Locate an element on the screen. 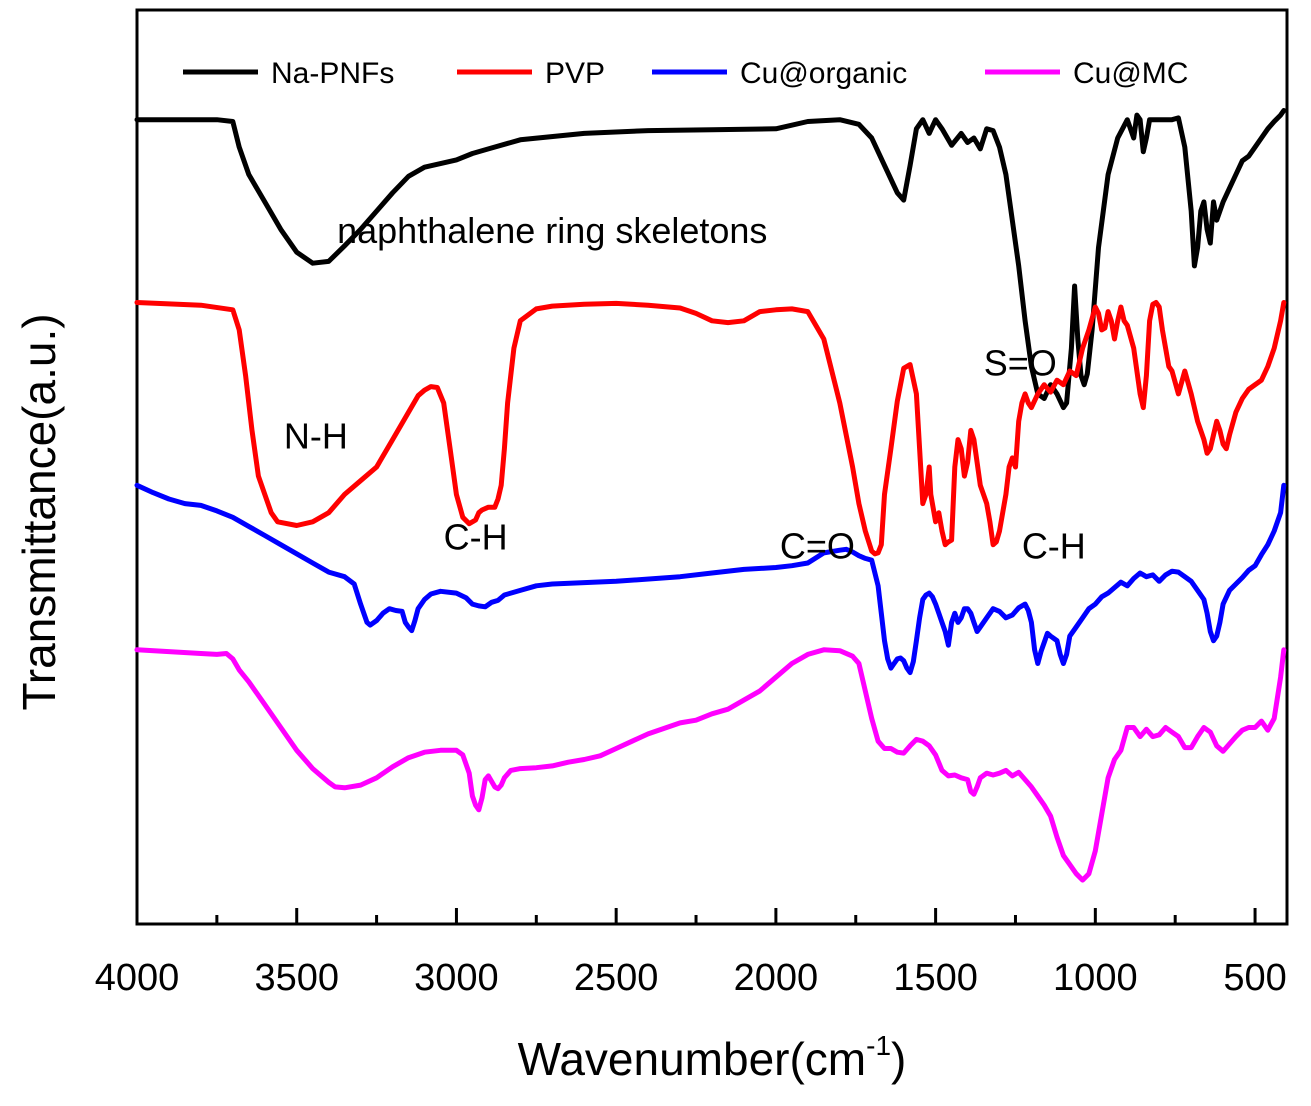 The image size is (1311, 1106). x-axis-label: Wavenumber(cm-1) is located at coordinates (712, 1057).